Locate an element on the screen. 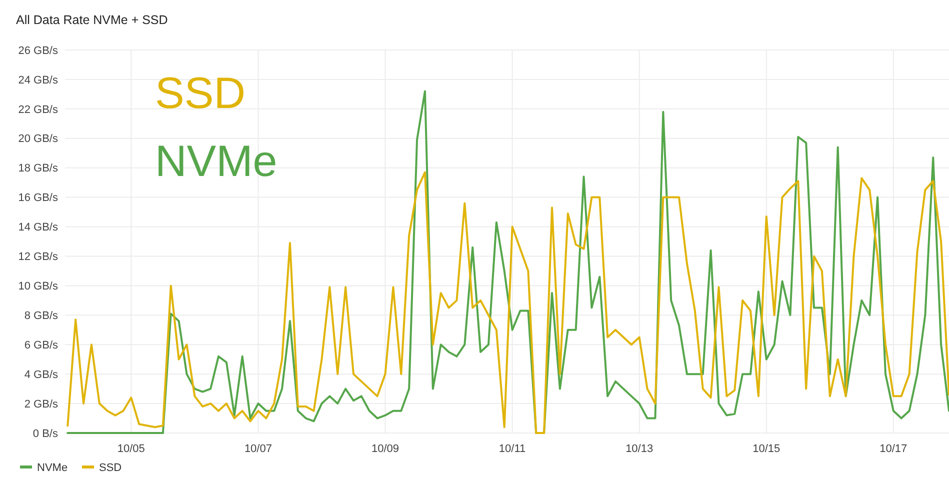  y-tick-label: 2 GB/s is located at coordinates (41, 404).